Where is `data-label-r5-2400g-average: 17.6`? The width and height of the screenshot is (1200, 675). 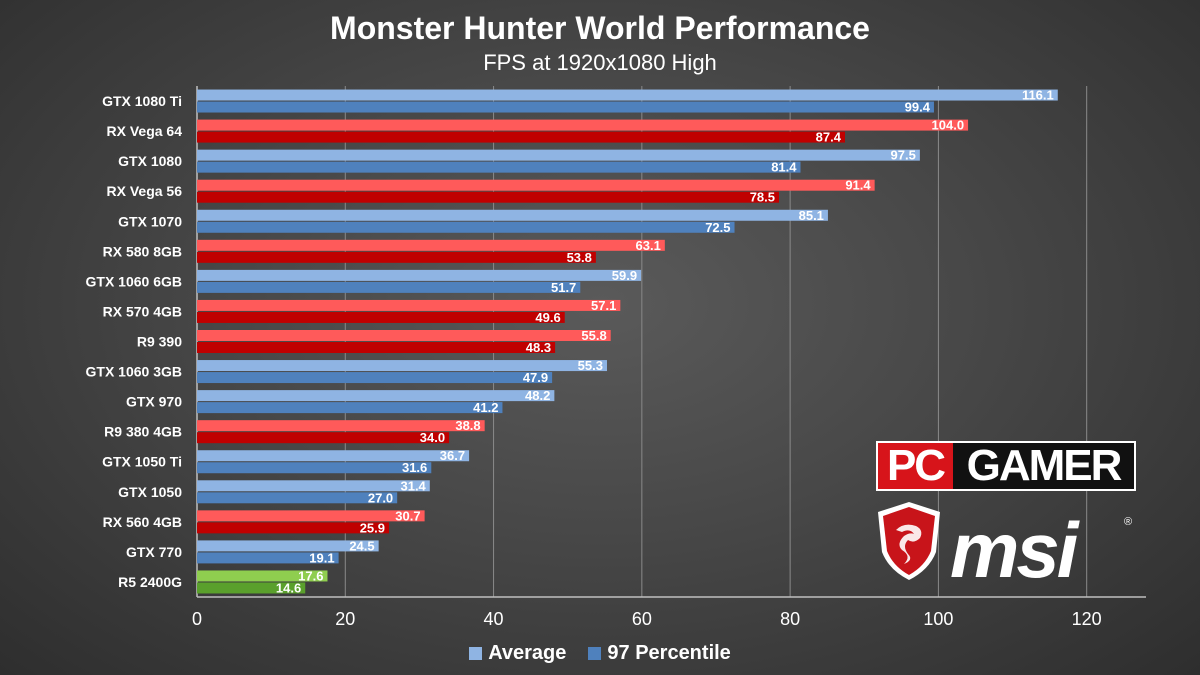
data-label-r5-2400g-average: 17.6 is located at coordinates (310, 575).